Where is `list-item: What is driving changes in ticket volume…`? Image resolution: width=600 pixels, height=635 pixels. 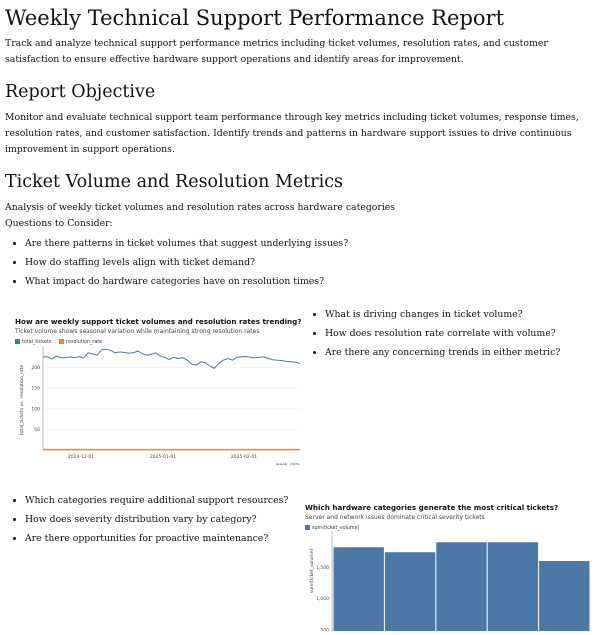
list-item: What is driving changes in ticket volume… is located at coordinates (442, 314).